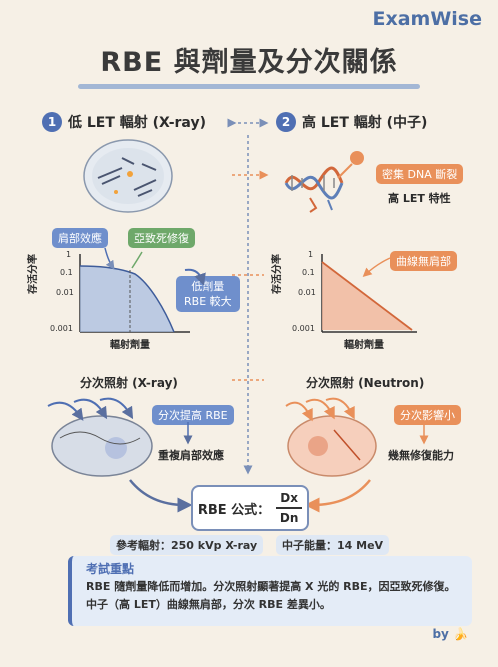  I want to click on repeated-shoulder-label: 重複肩部效應, so click(191, 455).